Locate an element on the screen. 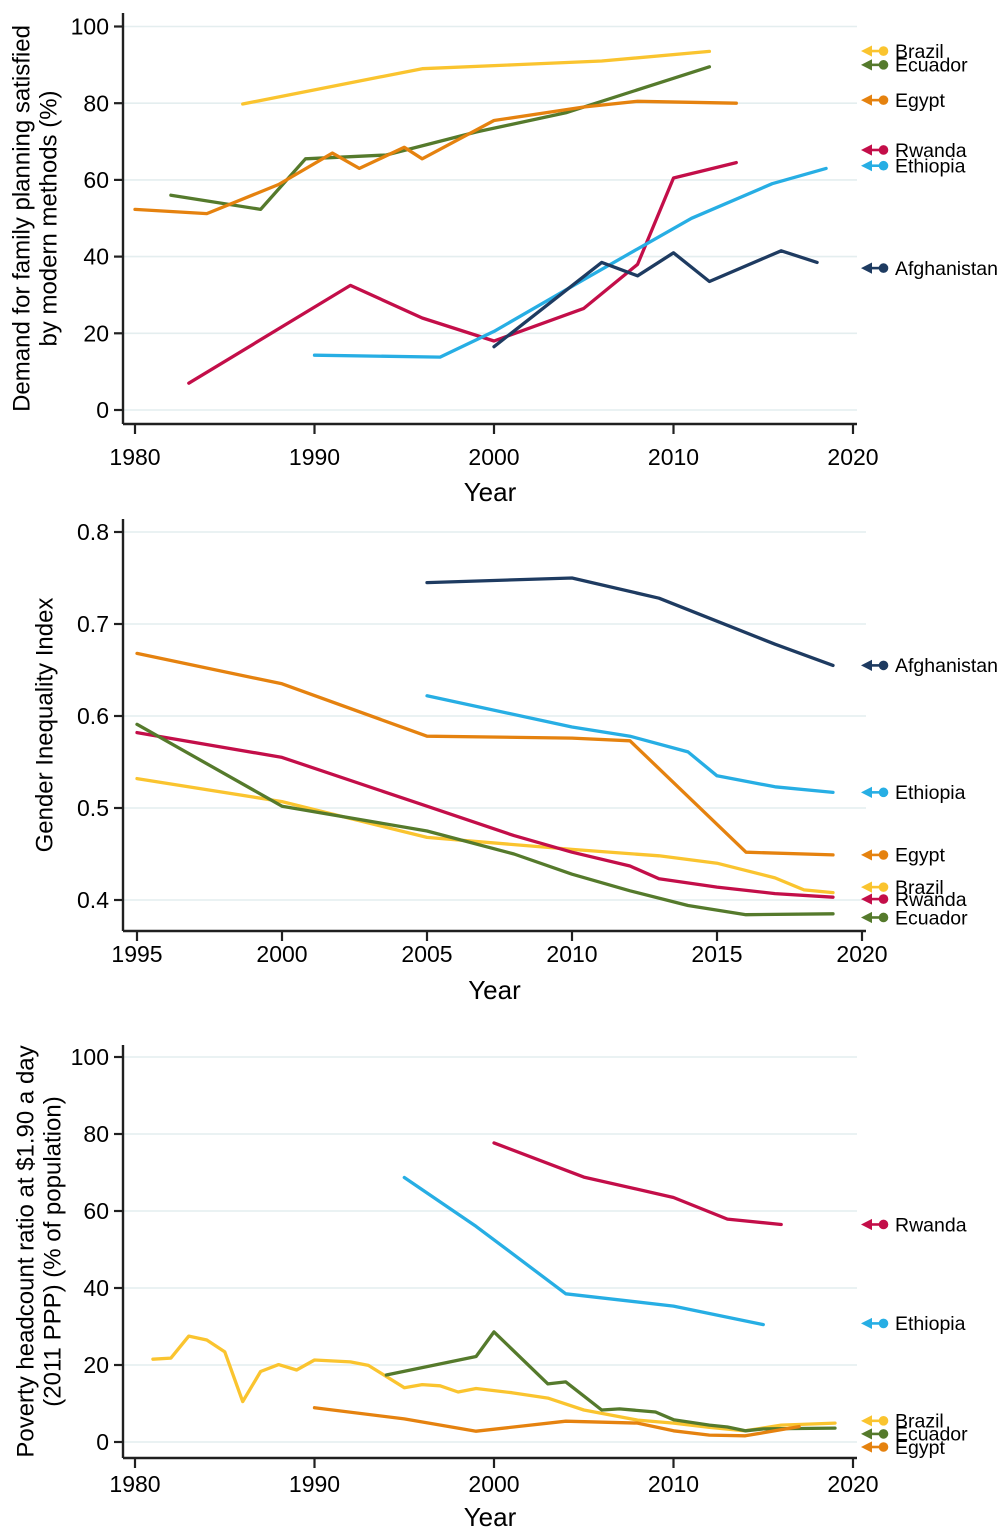 The width and height of the screenshot is (1000, 1532). y-axis-title: by modern methods (%) is located at coordinates (48, 218).